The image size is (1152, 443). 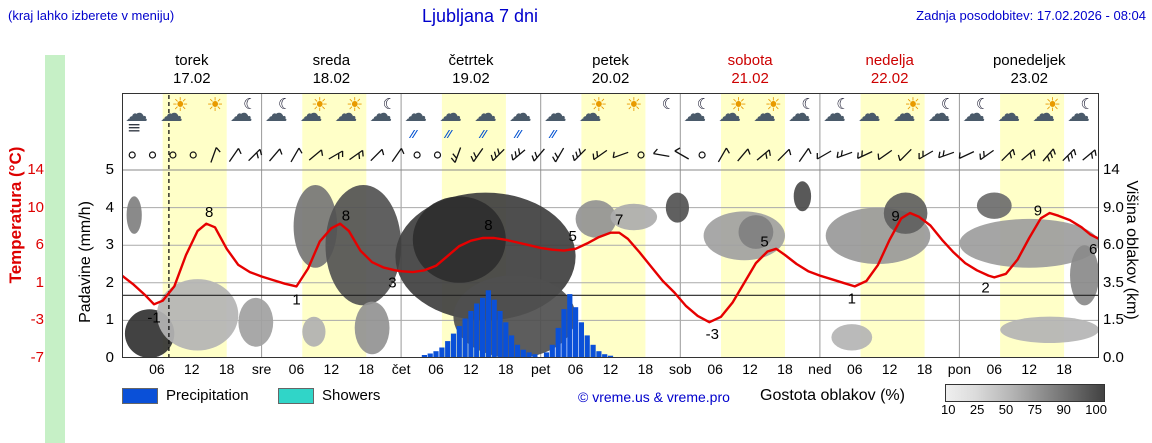 What do you see at coordinates (332, 71) in the screenshot?
I see `day-header-sreda: sreda 18.02` at bounding box center [332, 71].